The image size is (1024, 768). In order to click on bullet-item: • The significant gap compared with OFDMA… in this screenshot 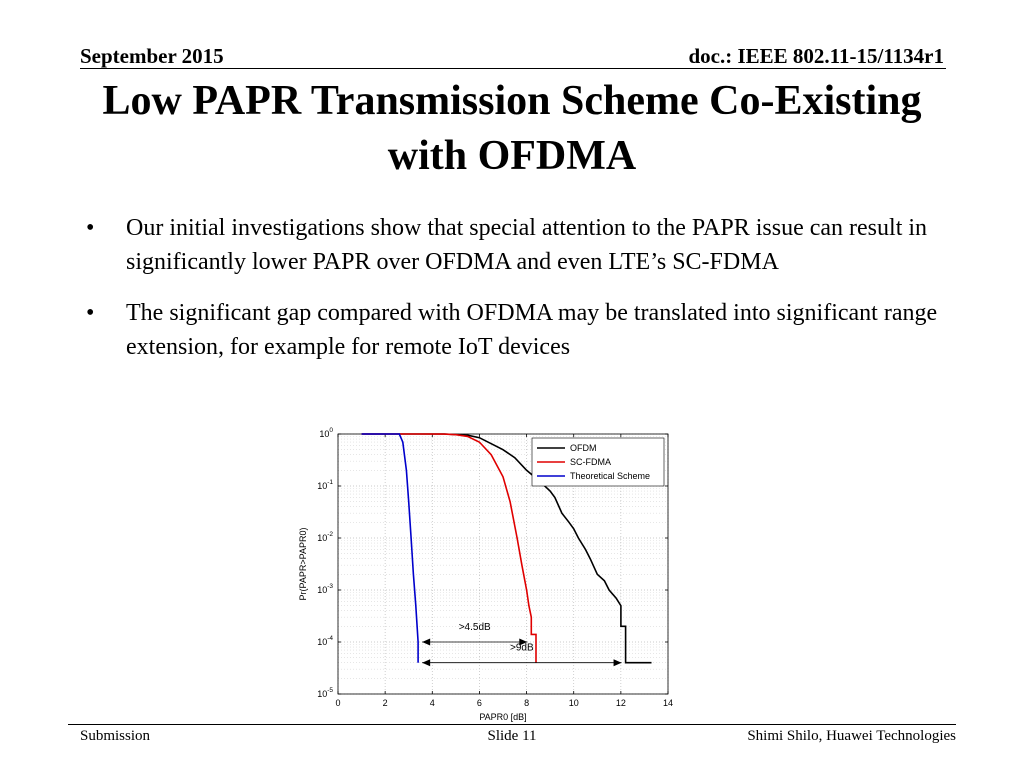, I will do `click(515, 330)`.